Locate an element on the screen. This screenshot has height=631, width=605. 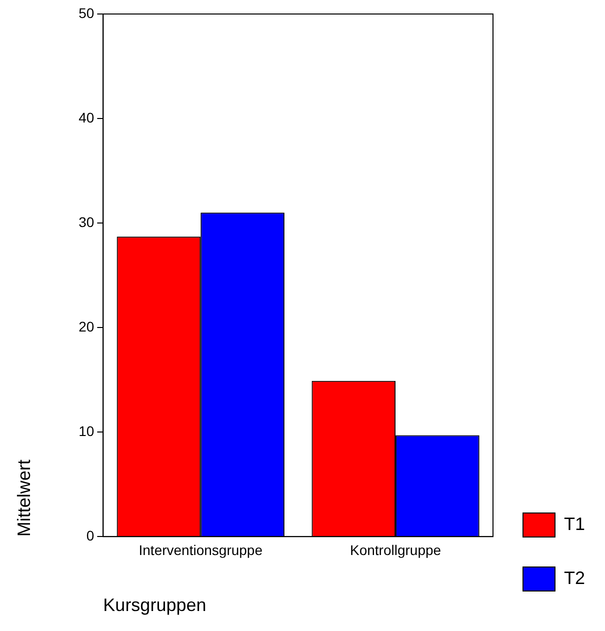
y-tick-label: 20 is located at coordinates (86, 326).